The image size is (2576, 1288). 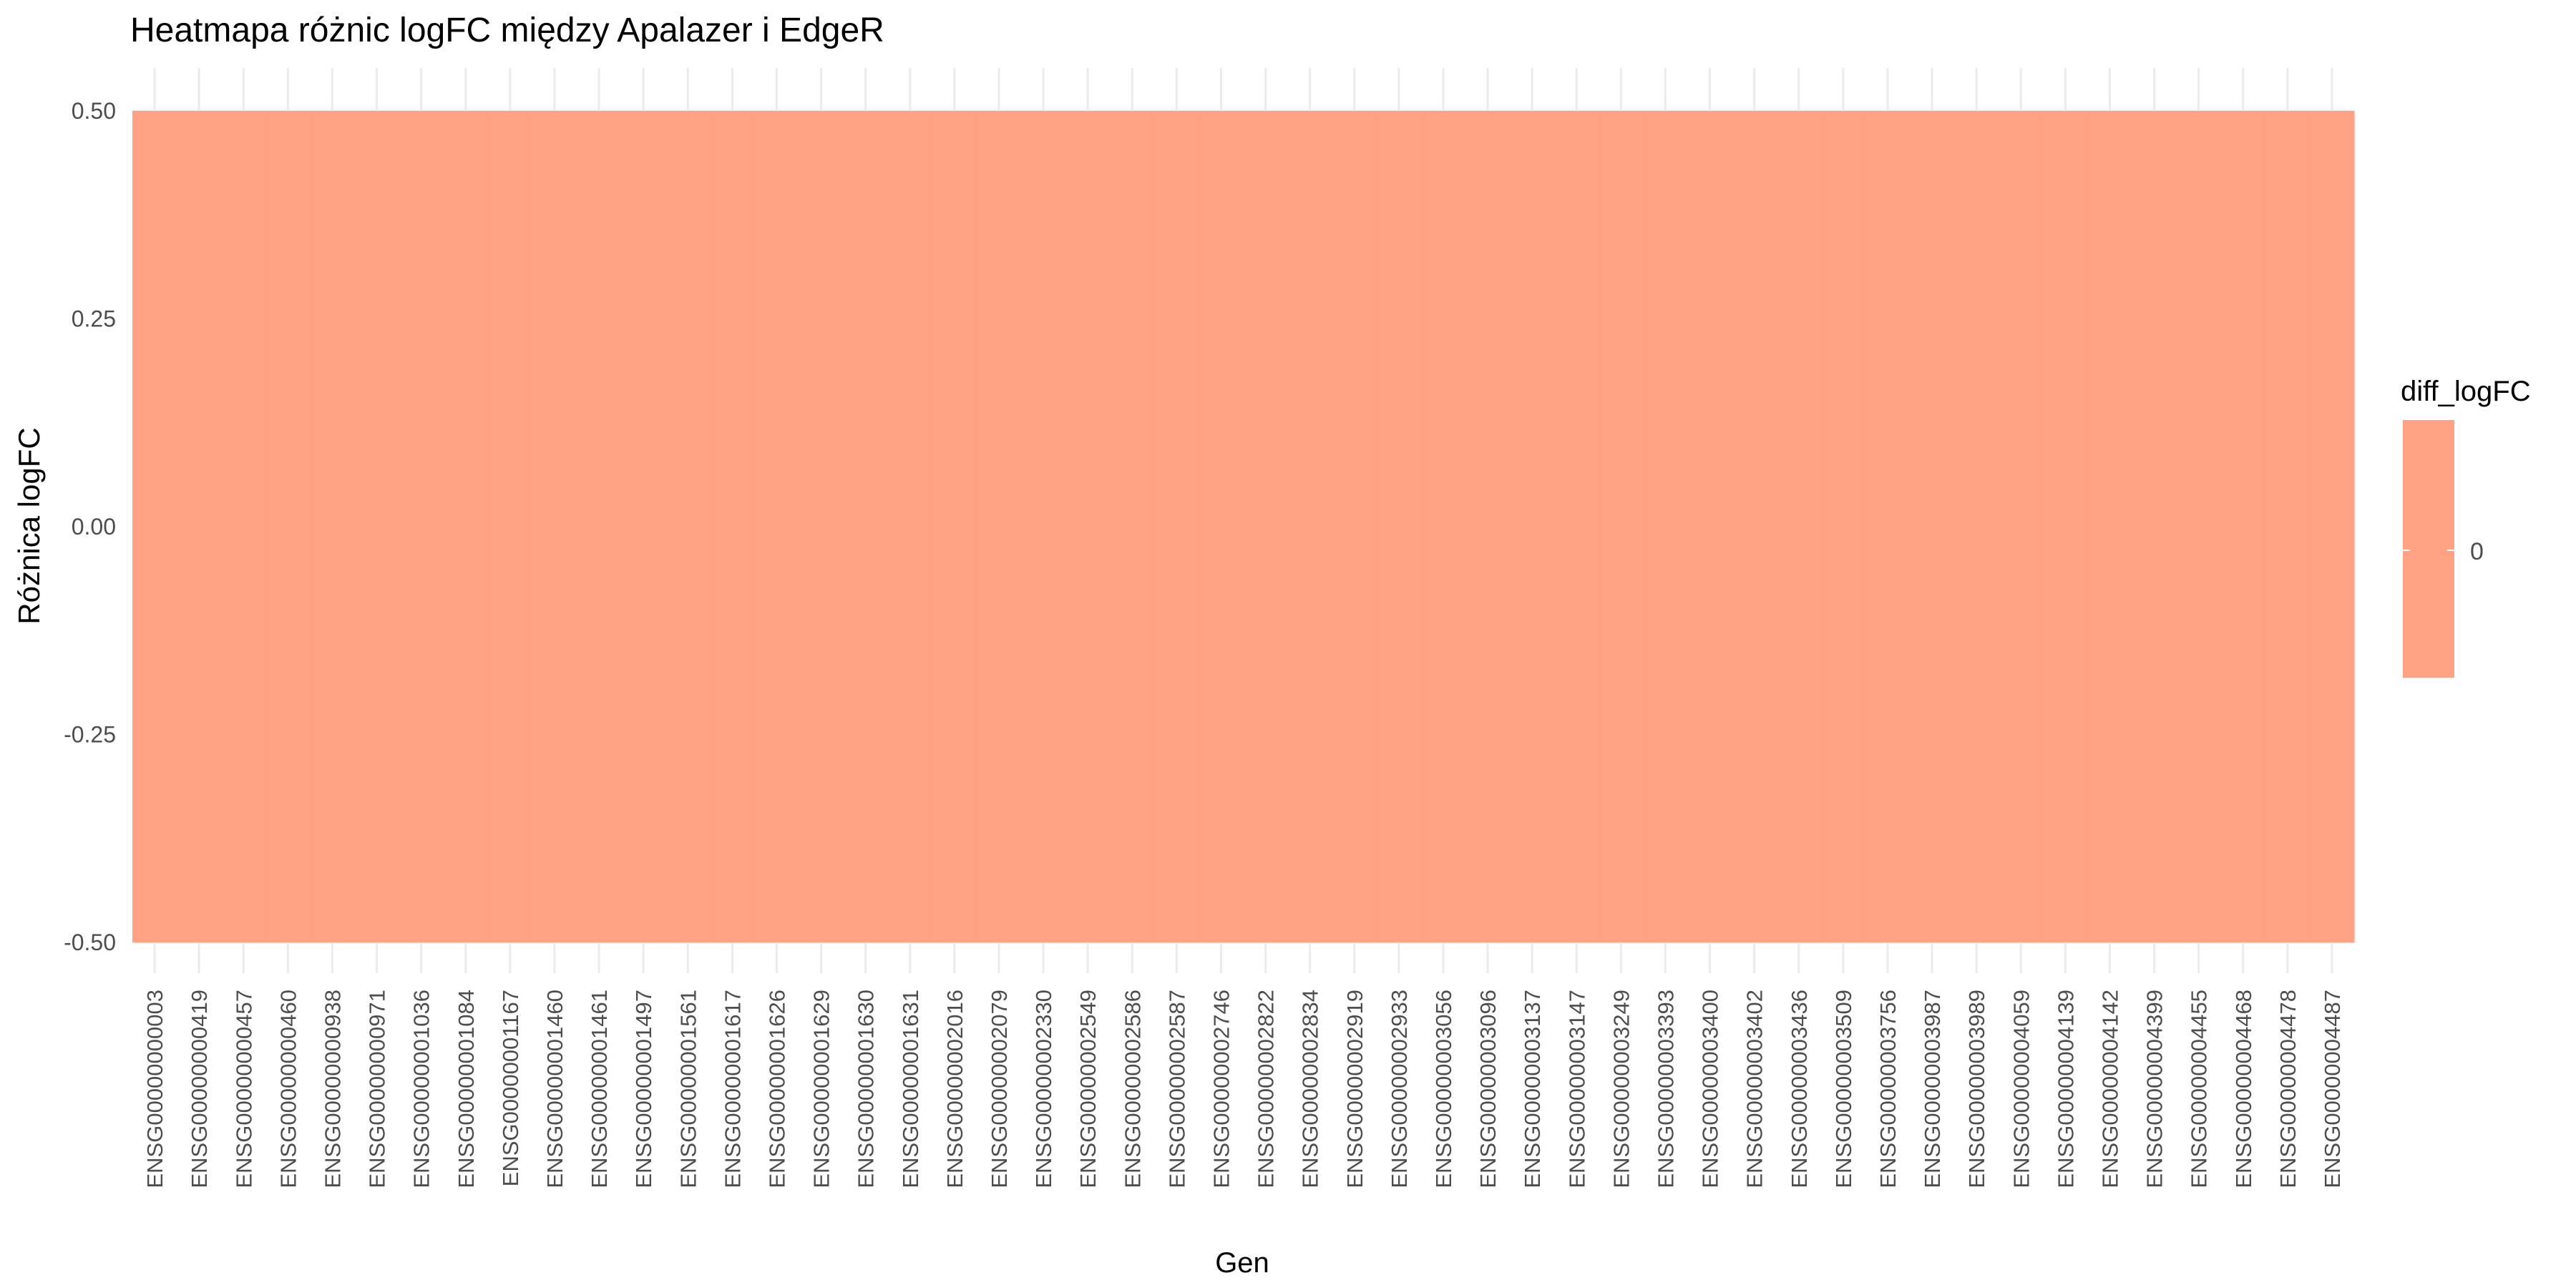 What do you see at coordinates (1221, 1089) in the screenshot?
I see `x-tick-label: ENSG00000002746` at bounding box center [1221, 1089].